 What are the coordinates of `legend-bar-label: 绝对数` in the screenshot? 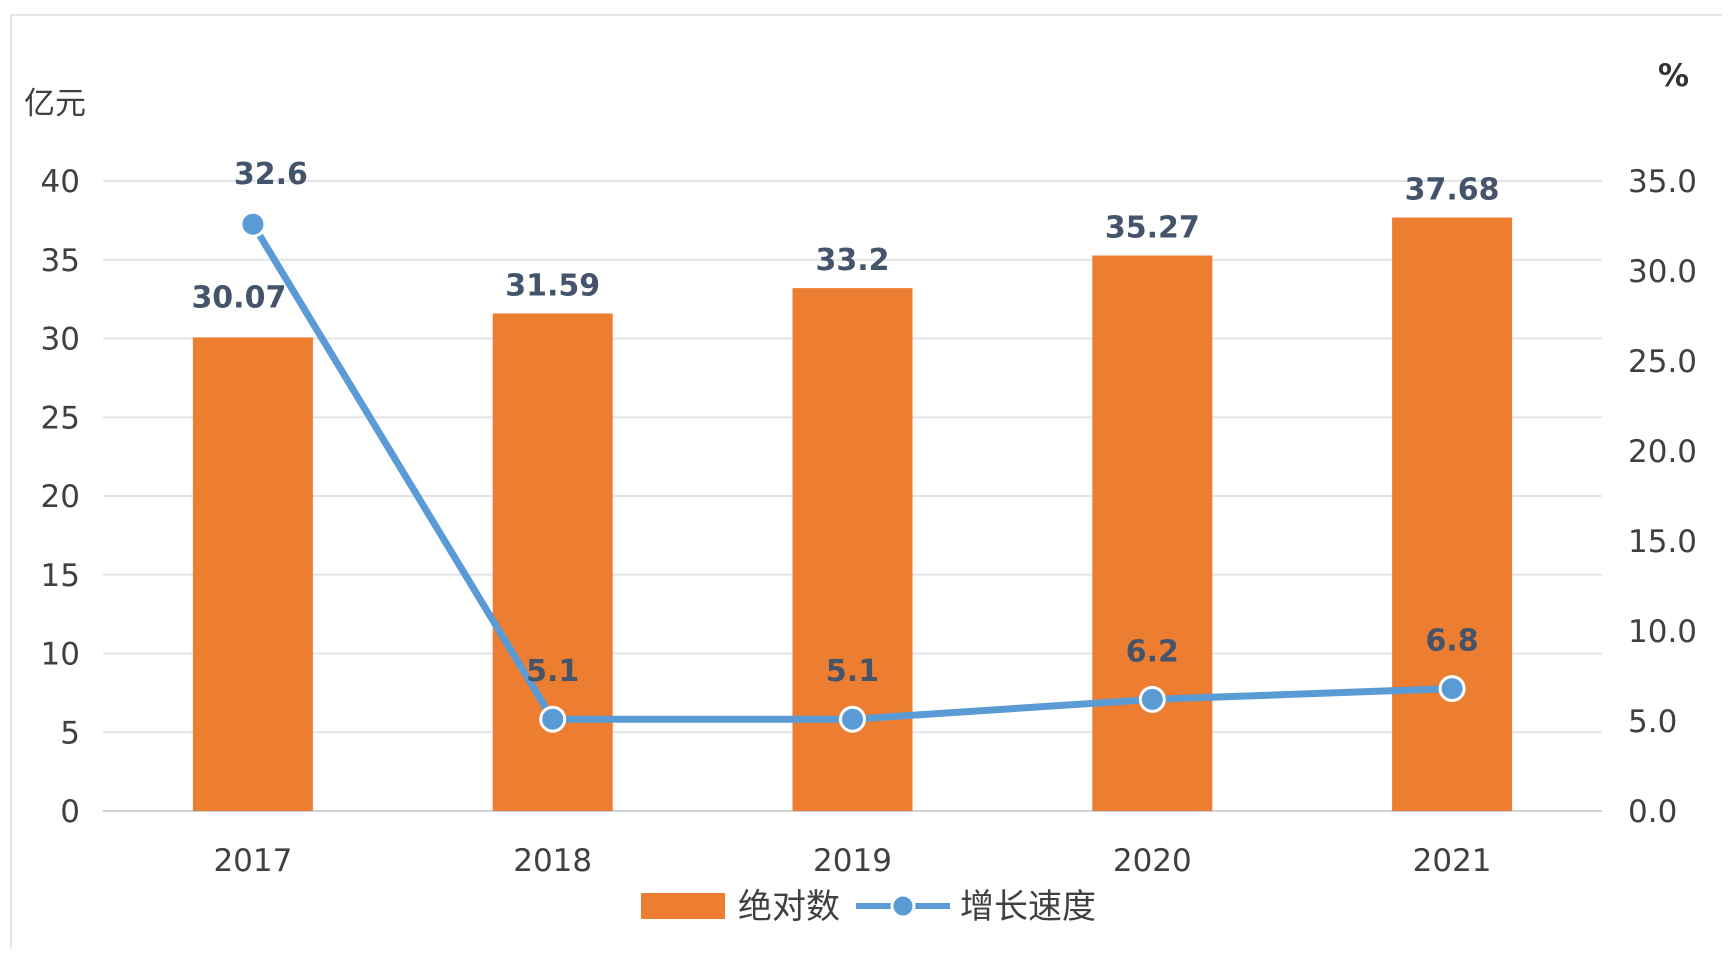 It's located at (789, 907).